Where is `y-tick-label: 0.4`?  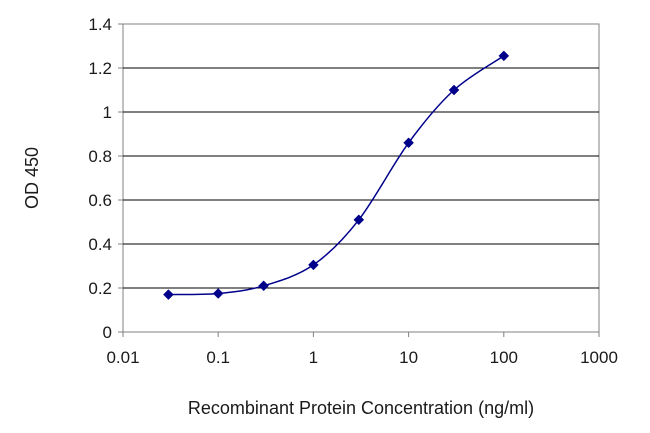 y-tick-label: 0.4 is located at coordinates (100, 244).